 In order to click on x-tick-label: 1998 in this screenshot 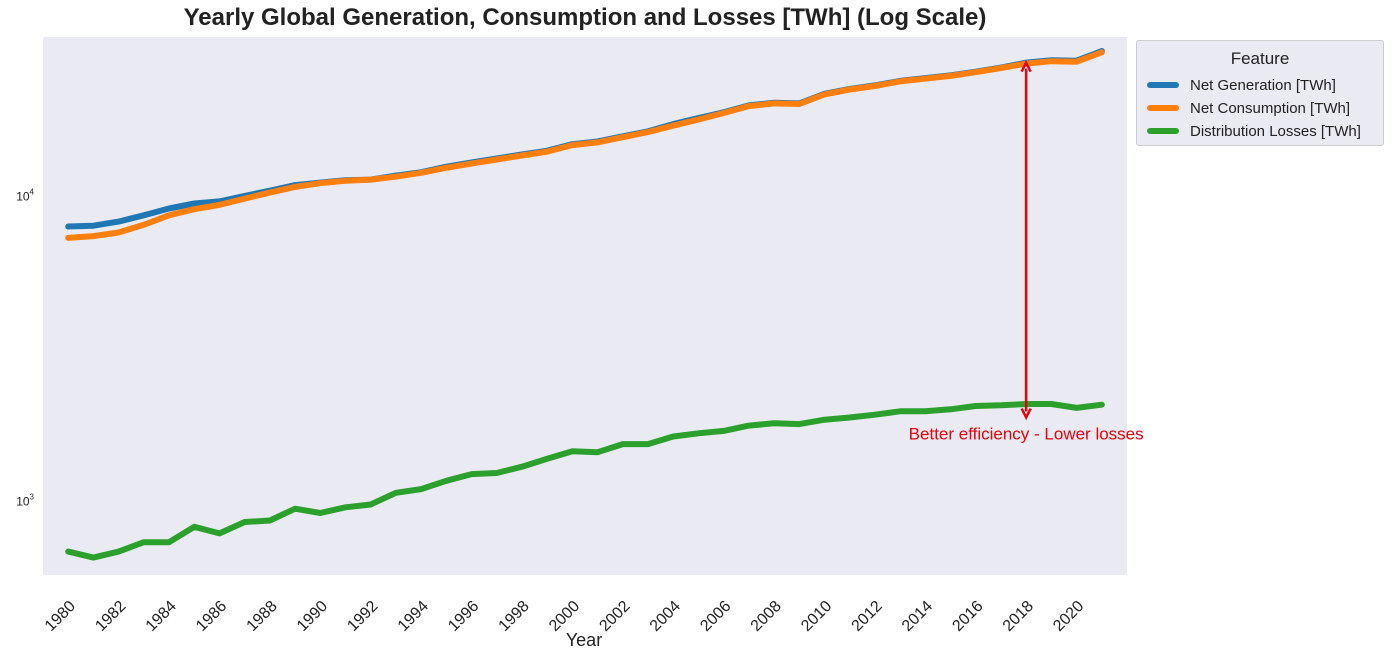, I will do `click(514, 616)`.